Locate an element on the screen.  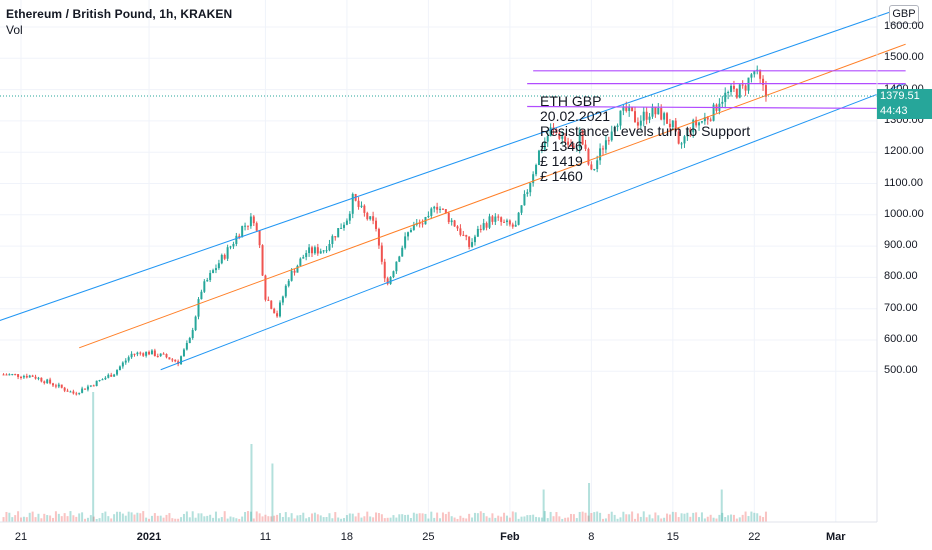
current-price-badge: 1379.51 is located at coordinates (904, 96).